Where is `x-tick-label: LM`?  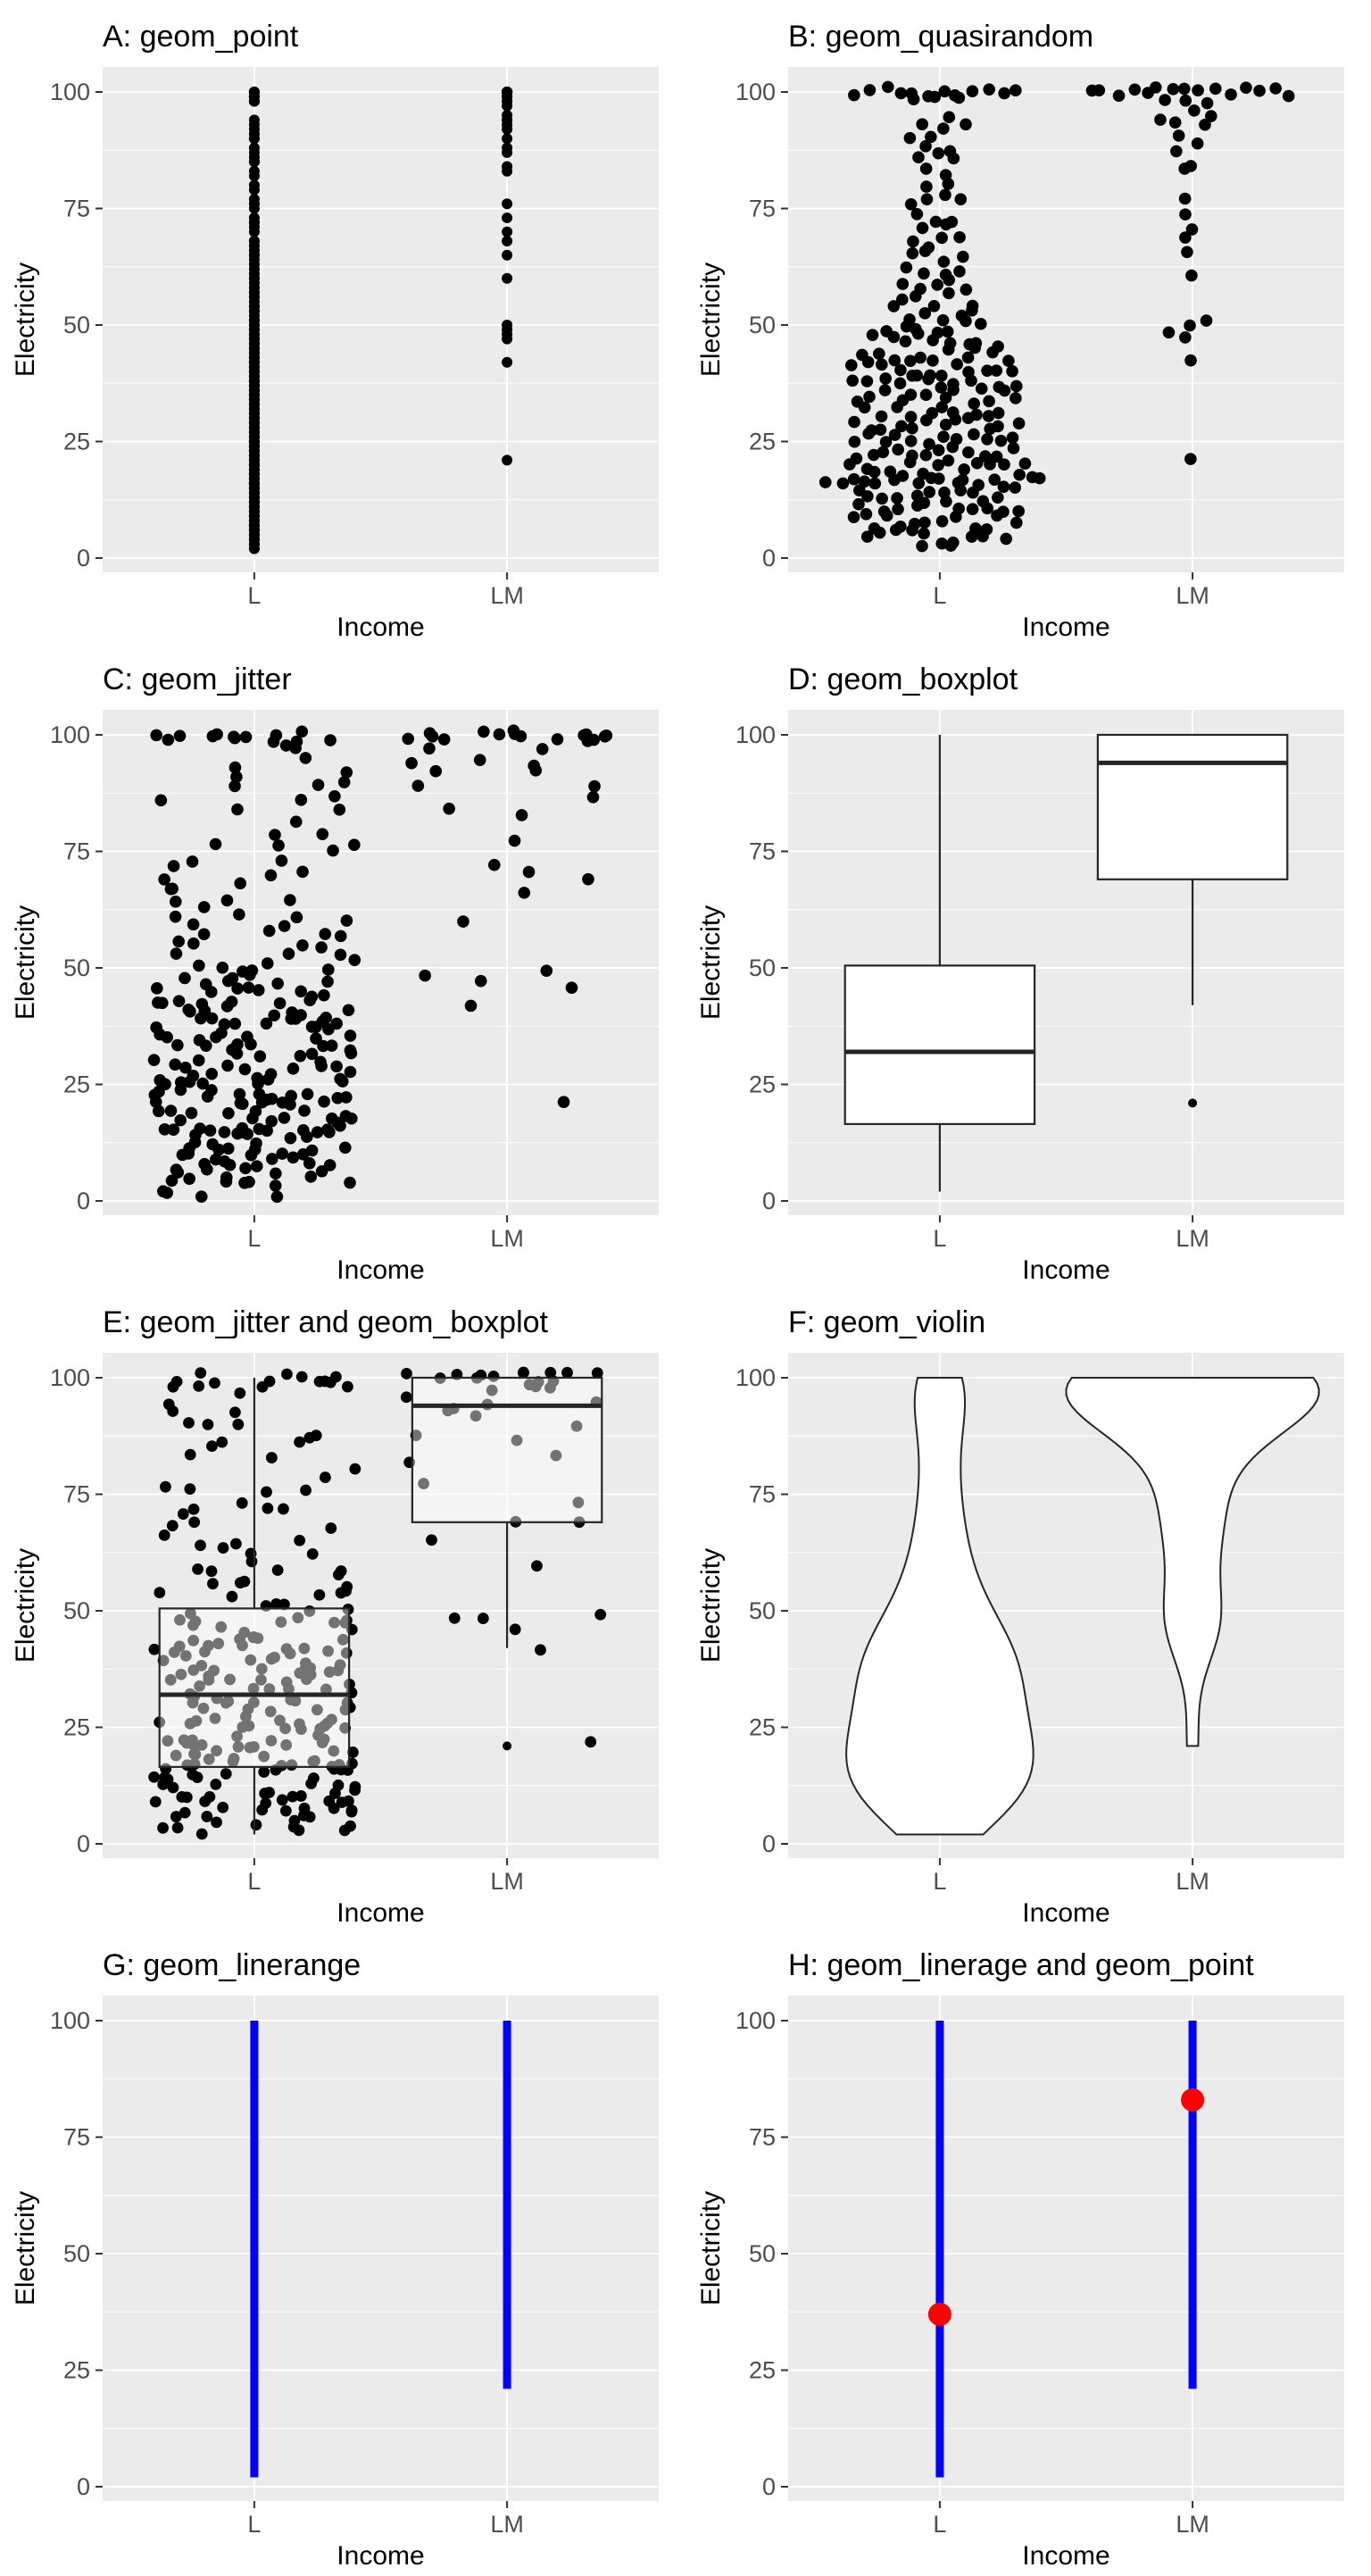 x-tick-label: LM is located at coordinates (1192, 1881).